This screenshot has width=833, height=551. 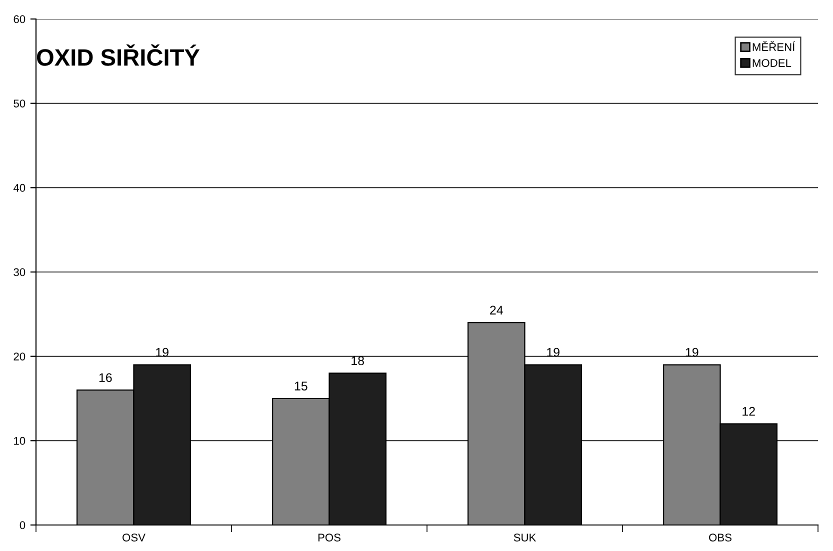 What do you see at coordinates (301, 386) in the screenshot?
I see `data-label: 15` at bounding box center [301, 386].